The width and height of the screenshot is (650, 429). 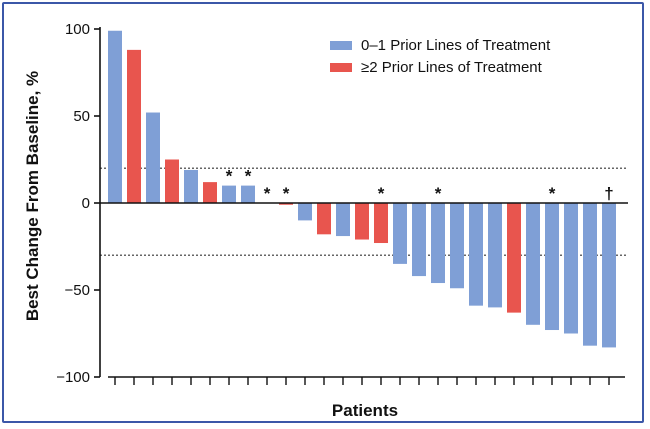 What do you see at coordinates (73, 377) in the screenshot?
I see `y-tick-label: −100` at bounding box center [73, 377].